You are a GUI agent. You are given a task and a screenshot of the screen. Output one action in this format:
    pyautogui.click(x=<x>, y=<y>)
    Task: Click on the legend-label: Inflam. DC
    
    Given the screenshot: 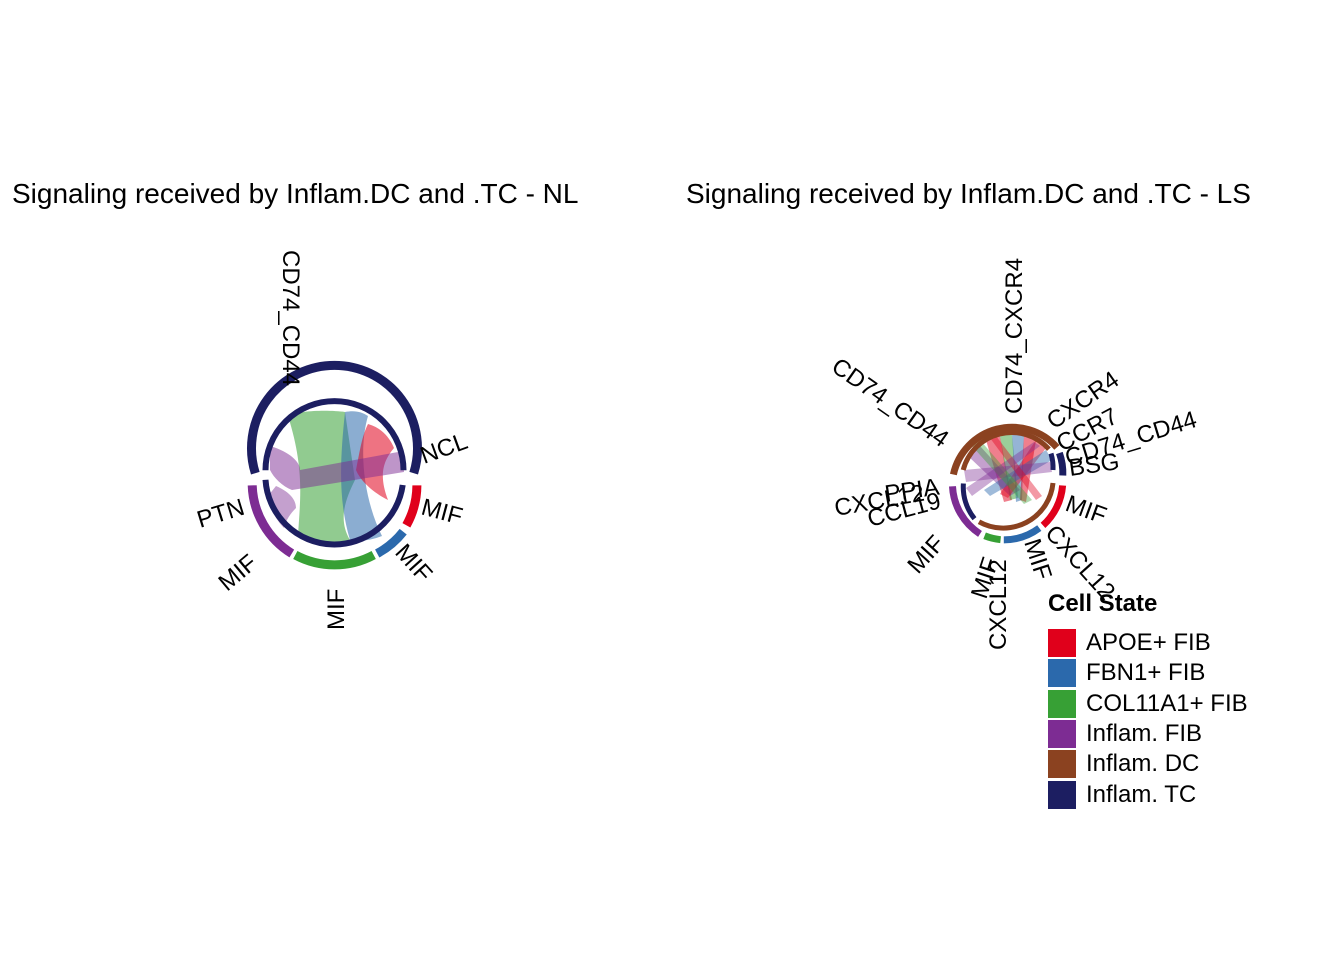 What is the action you would take?
    pyautogui.click(x=1143, y=764)
    